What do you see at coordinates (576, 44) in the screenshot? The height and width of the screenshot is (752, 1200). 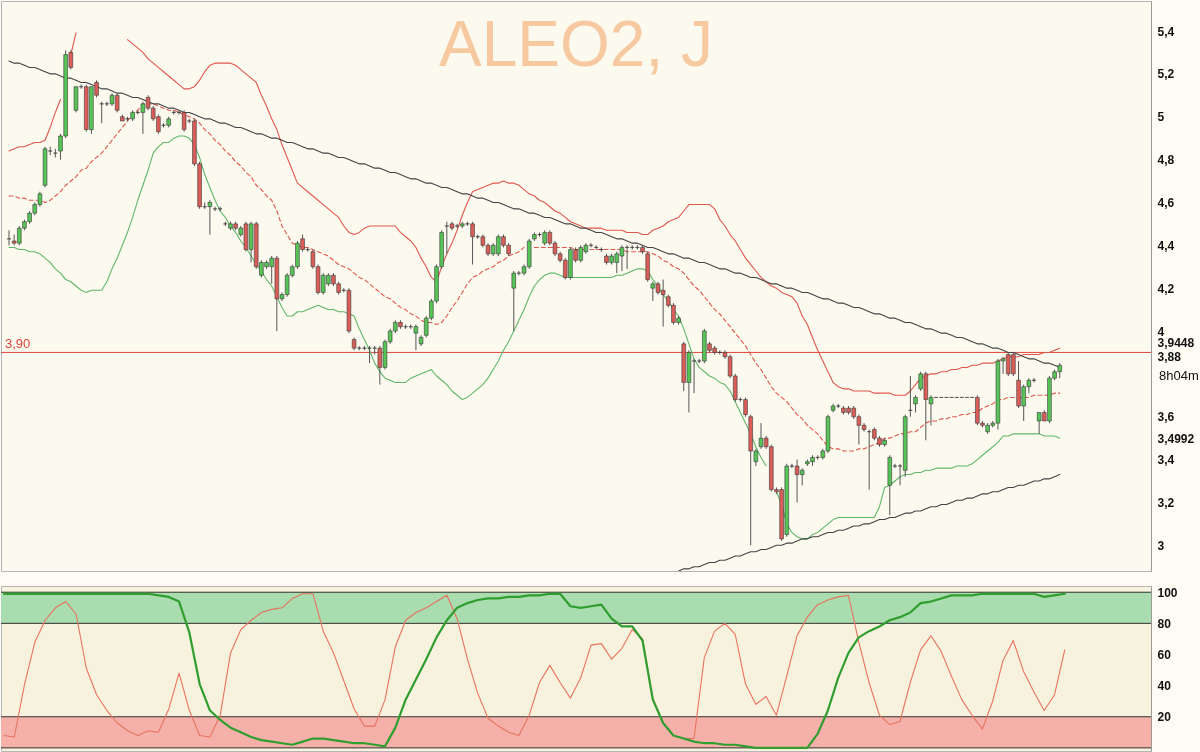 I see `chart-title: ALEO2, J` at bounding box center [576, 44].